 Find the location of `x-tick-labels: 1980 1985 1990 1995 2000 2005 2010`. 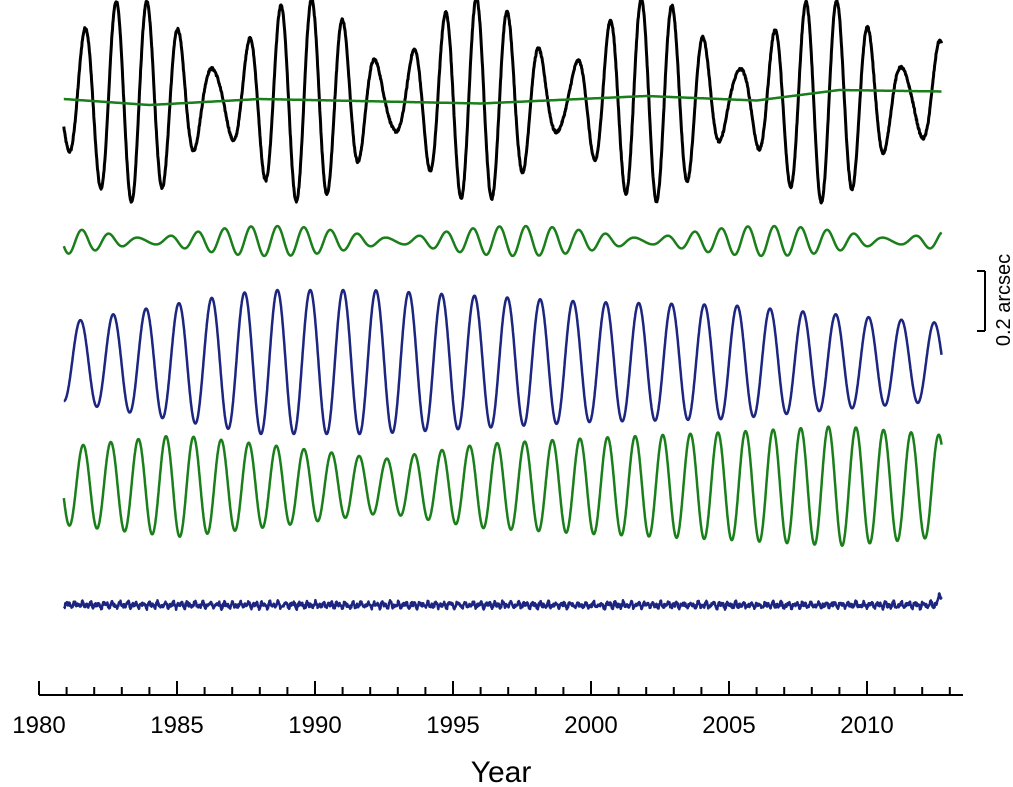

x-tick-labels: 1980 1985 1990 1995 2000 2005 2010 is located at coordinates (452, 725).